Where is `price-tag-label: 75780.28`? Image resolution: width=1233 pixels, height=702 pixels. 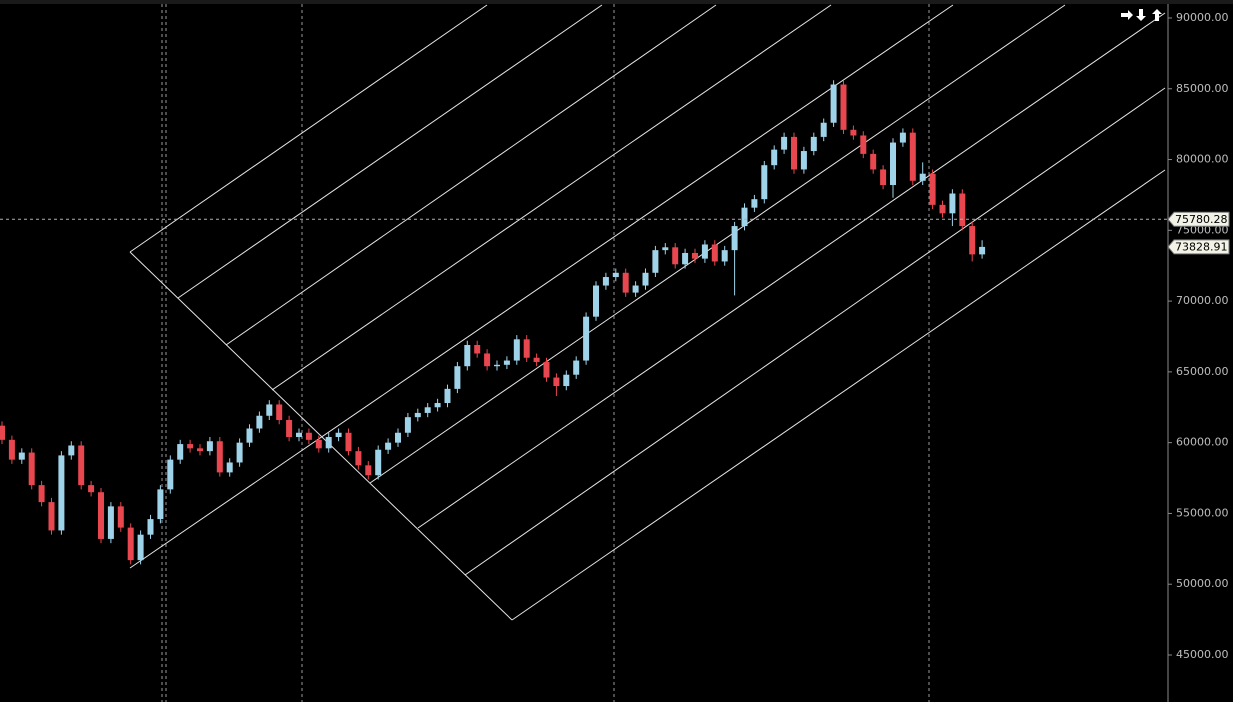
price-tag-label: 75780.28 is located at coordinates (1201, 219).